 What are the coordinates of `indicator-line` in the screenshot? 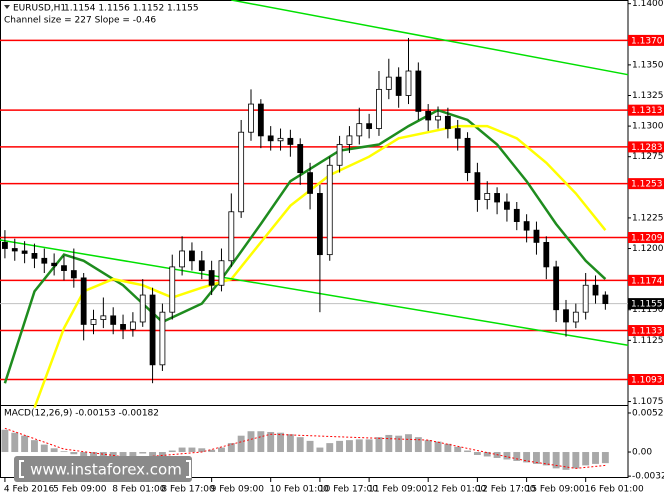 It's located at (430, 38).